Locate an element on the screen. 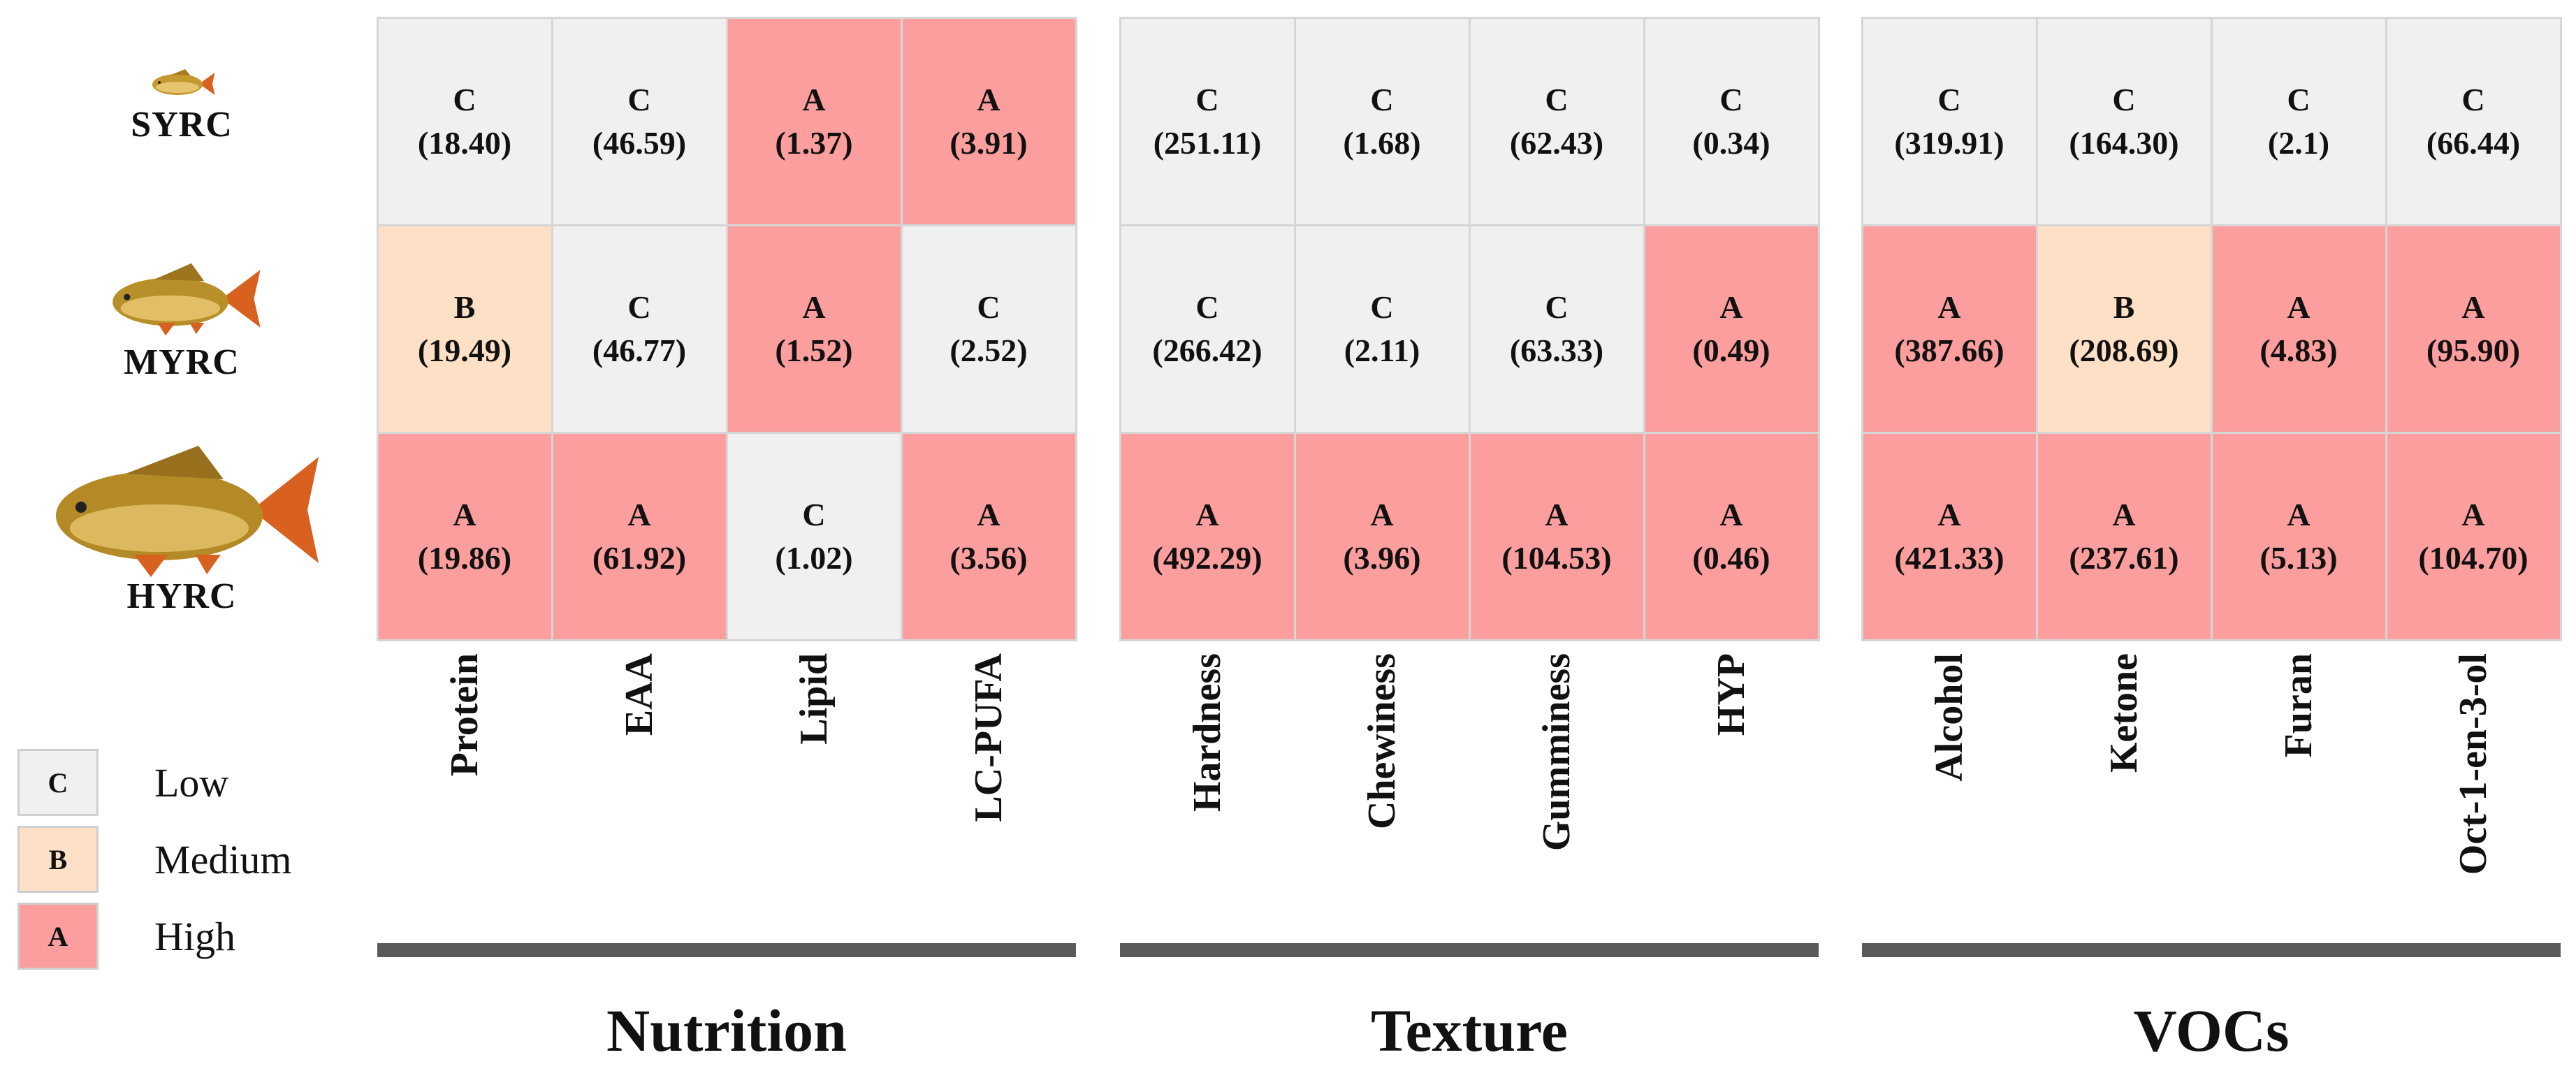 The image size is (2576, 1078). cell-value: (46.59) is located at coordinates (639, 142).